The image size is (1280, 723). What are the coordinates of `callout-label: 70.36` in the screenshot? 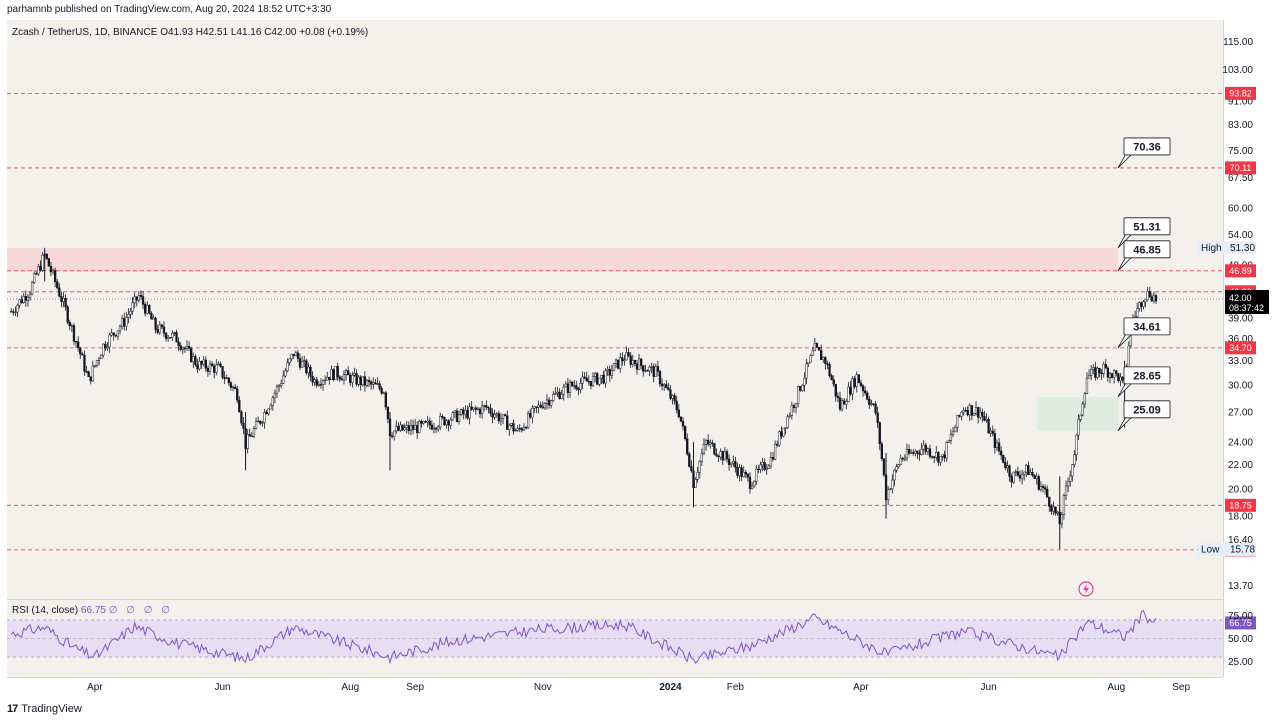 It's located at (1147, 147).